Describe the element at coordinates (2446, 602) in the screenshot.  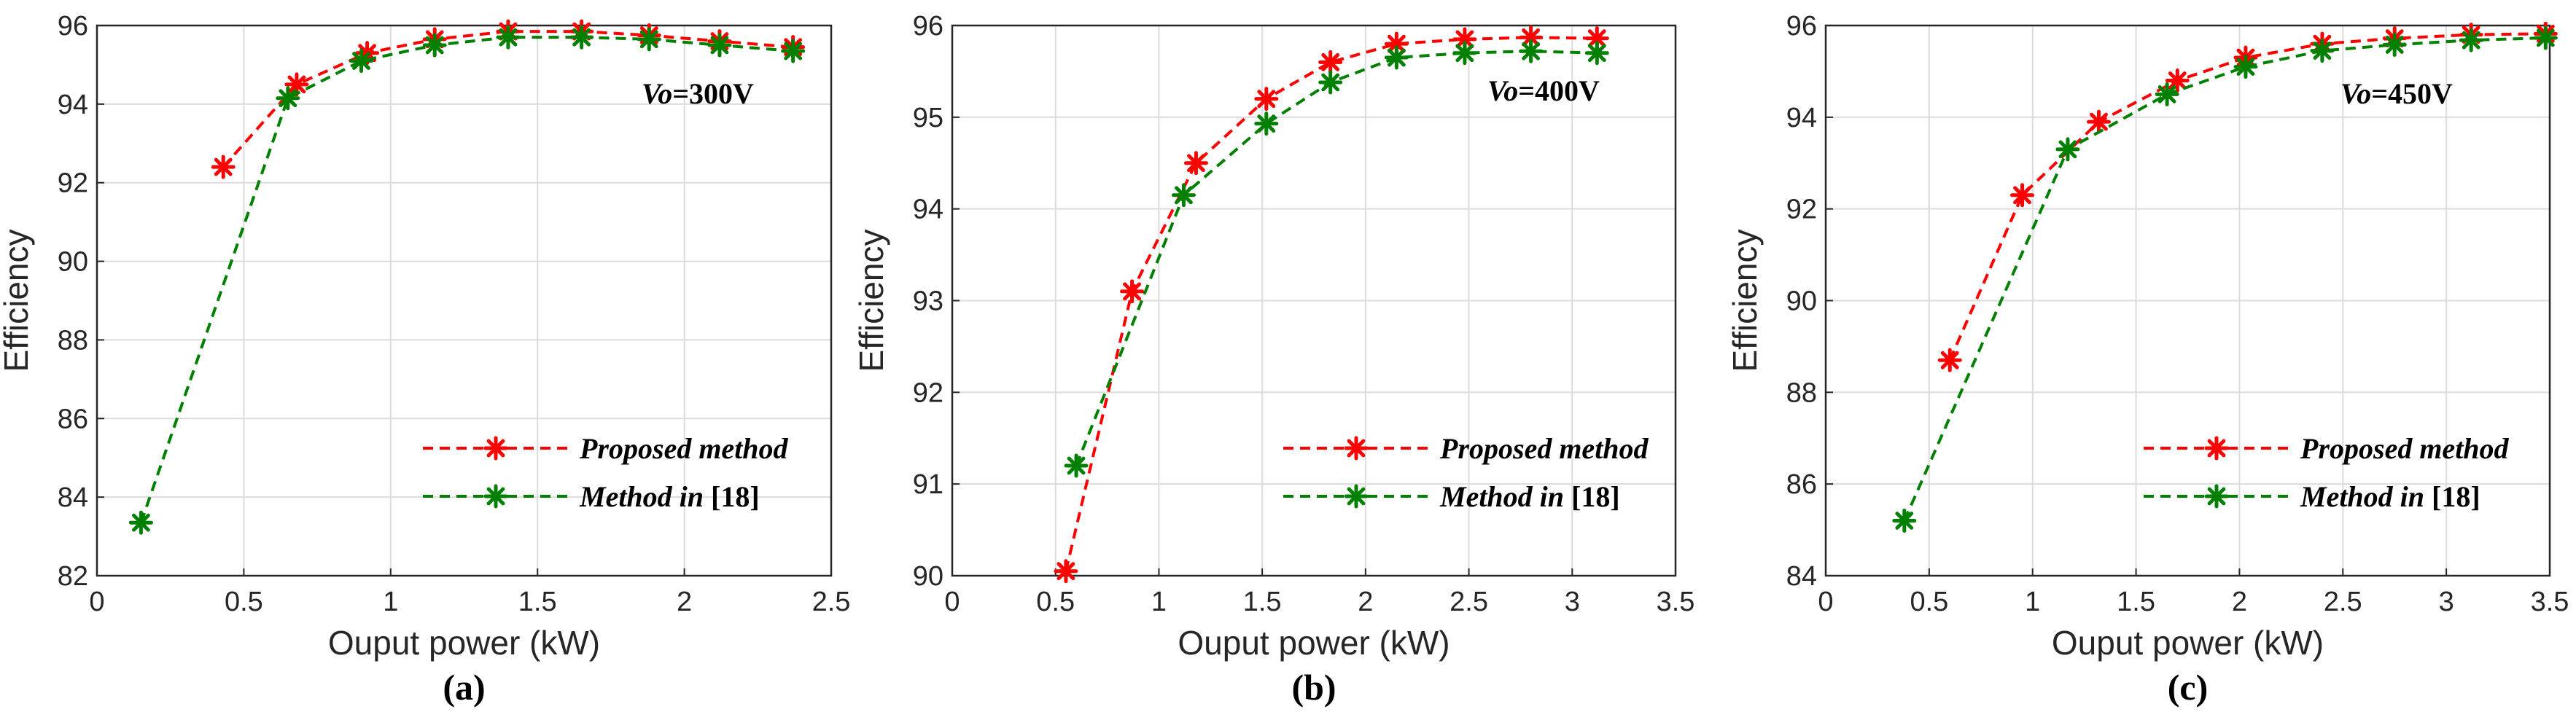
I see `x-tick-label: 3` at that location.